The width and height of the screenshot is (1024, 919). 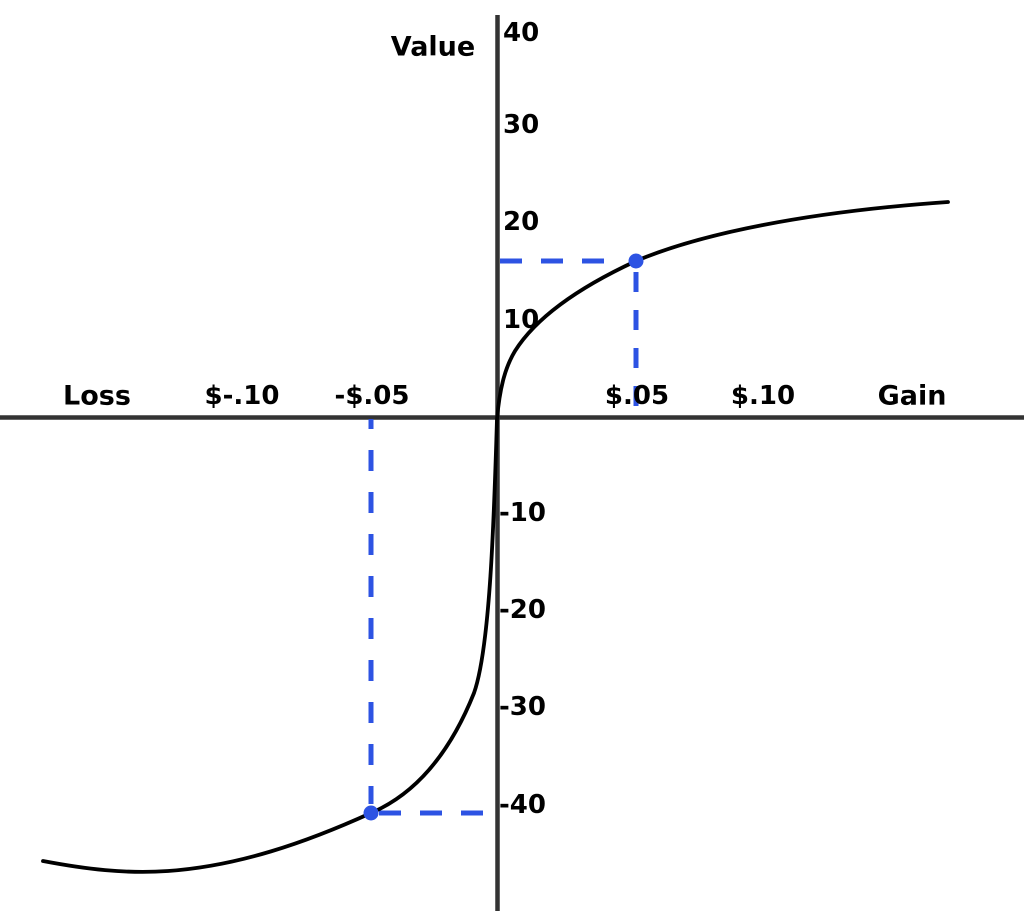 What do you see at coordinates (569, 336) in the screenshot?
I see `gain-guide-group` at bounding box center [569, 336].